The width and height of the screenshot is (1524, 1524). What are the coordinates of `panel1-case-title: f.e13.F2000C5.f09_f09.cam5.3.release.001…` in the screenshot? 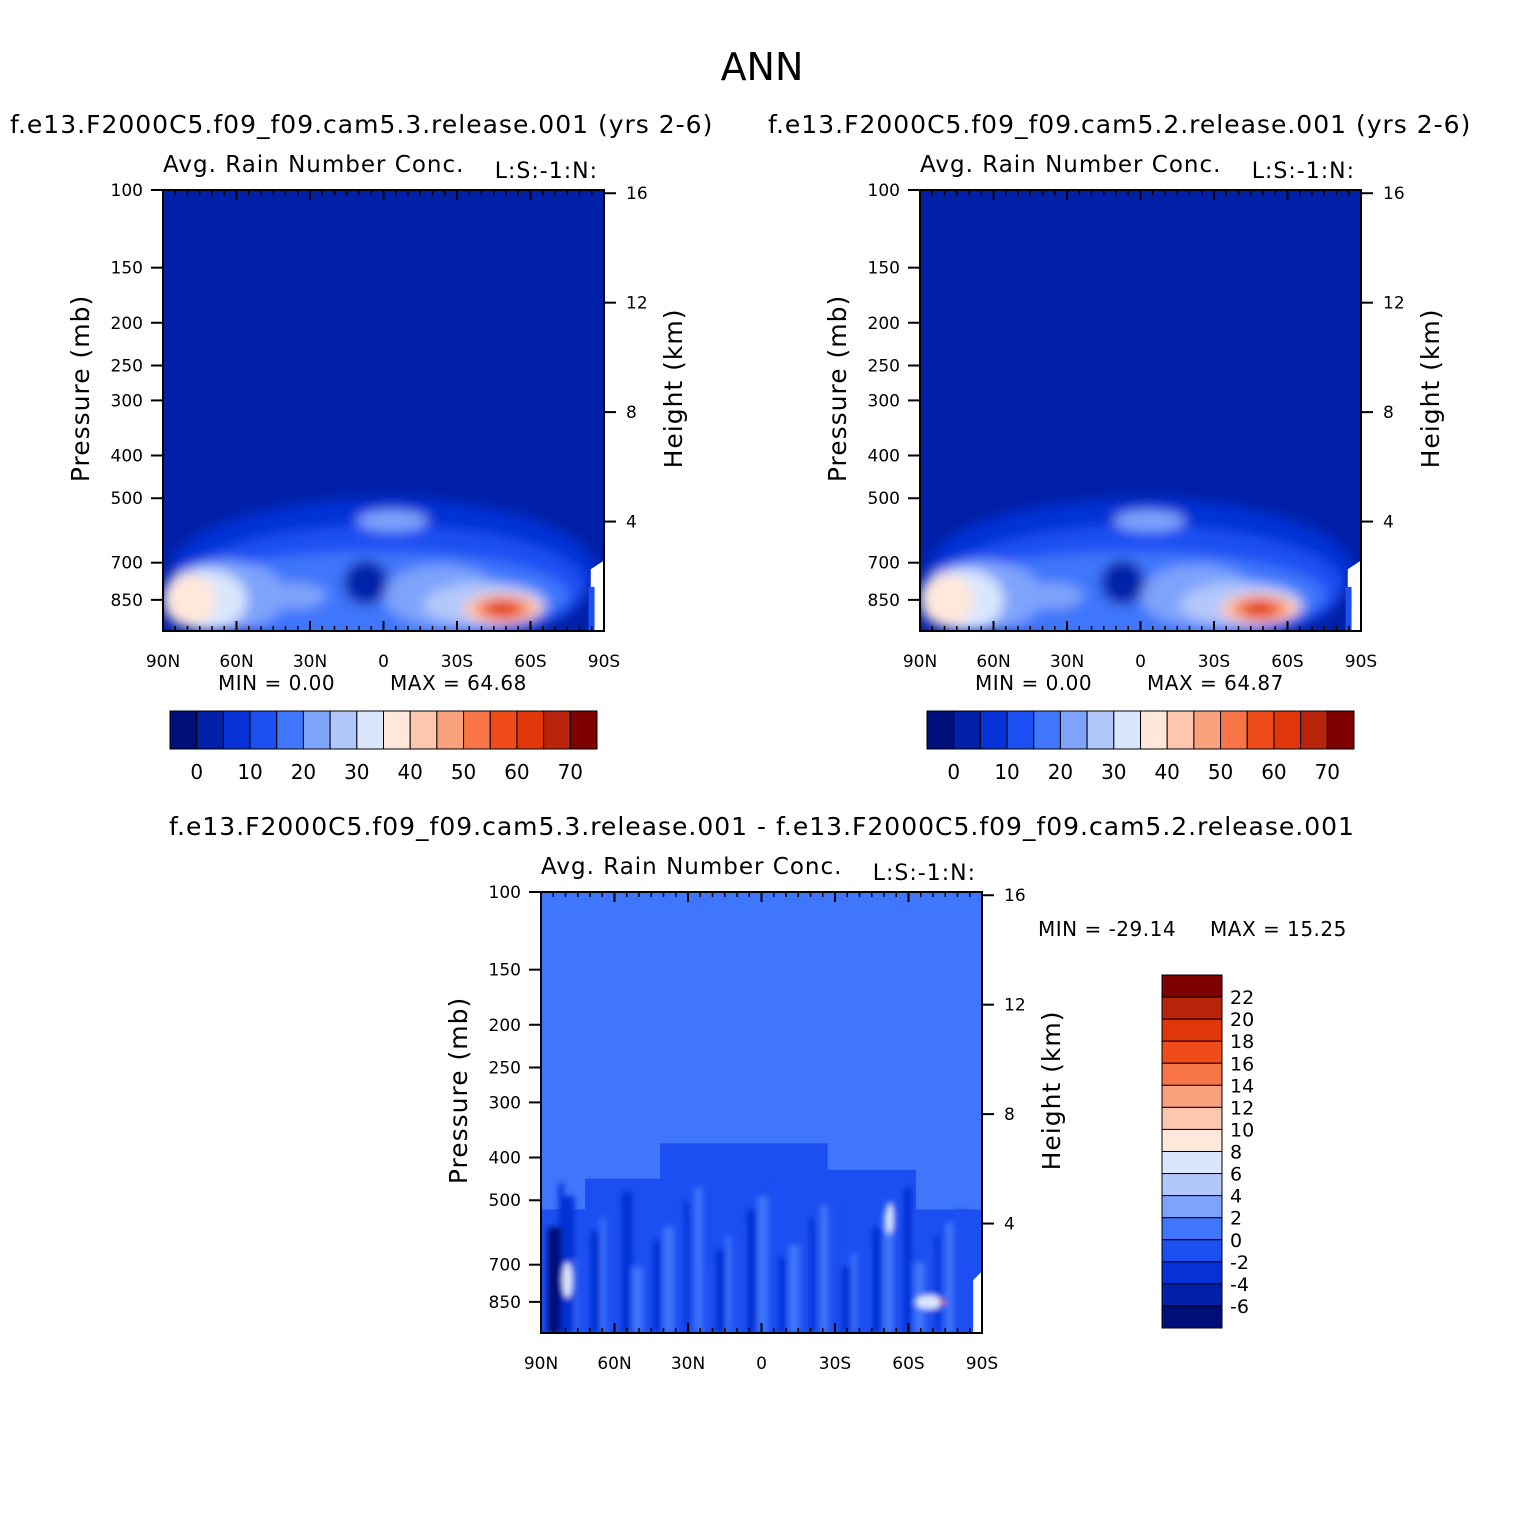 It's located at (362, 124).